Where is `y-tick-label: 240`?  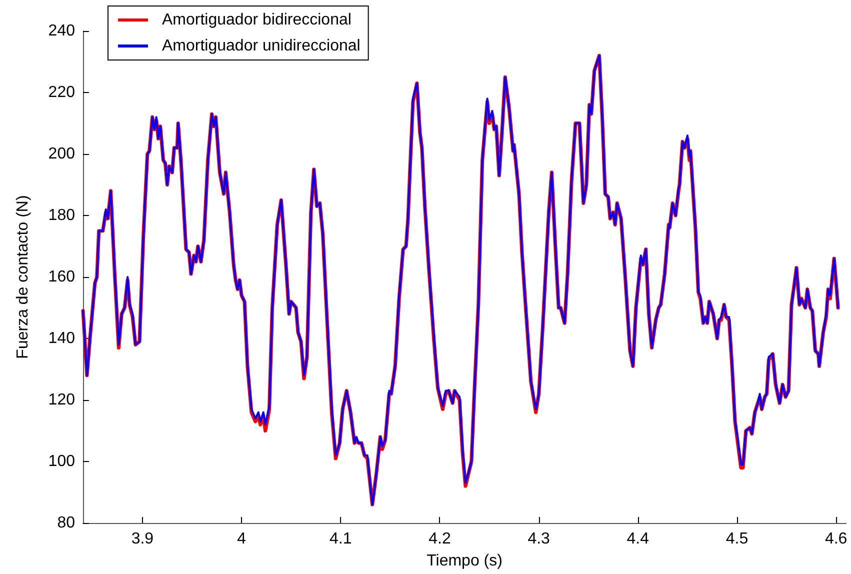
y-tick-label: 240 is located at coordinates (62, 31).